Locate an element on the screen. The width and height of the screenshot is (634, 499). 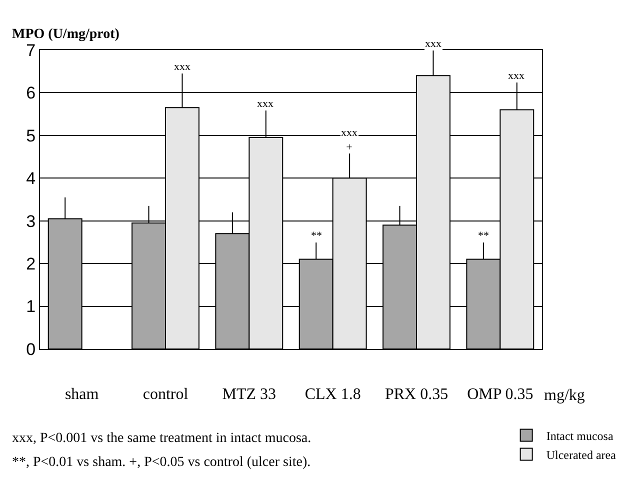
x-tick-label: OMP 0.35 is located at coordinates (500, 395).